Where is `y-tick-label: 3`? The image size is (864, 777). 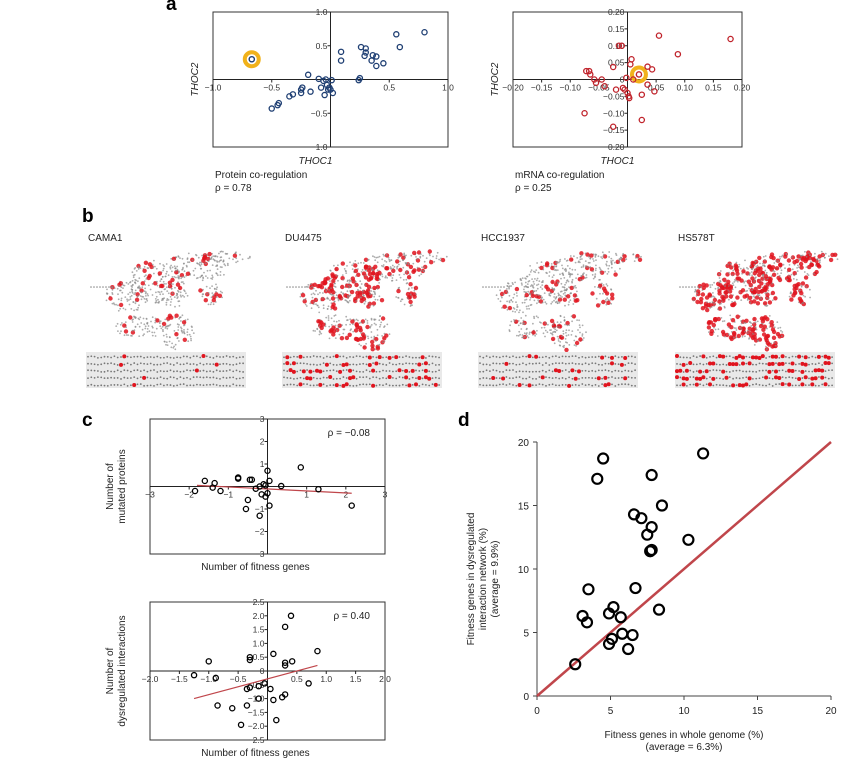 y-tick-label: 3 is located at coordinates (262, 419).